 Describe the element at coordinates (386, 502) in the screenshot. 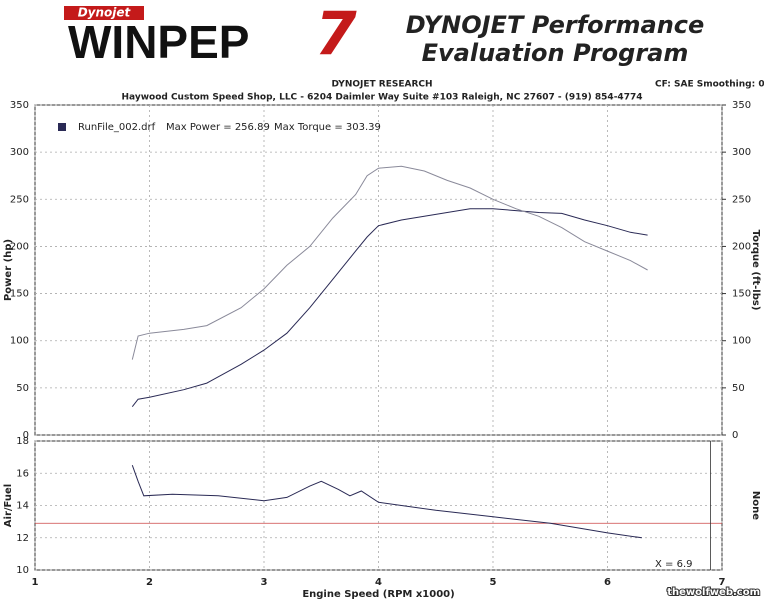

I see `data-line` at that location.